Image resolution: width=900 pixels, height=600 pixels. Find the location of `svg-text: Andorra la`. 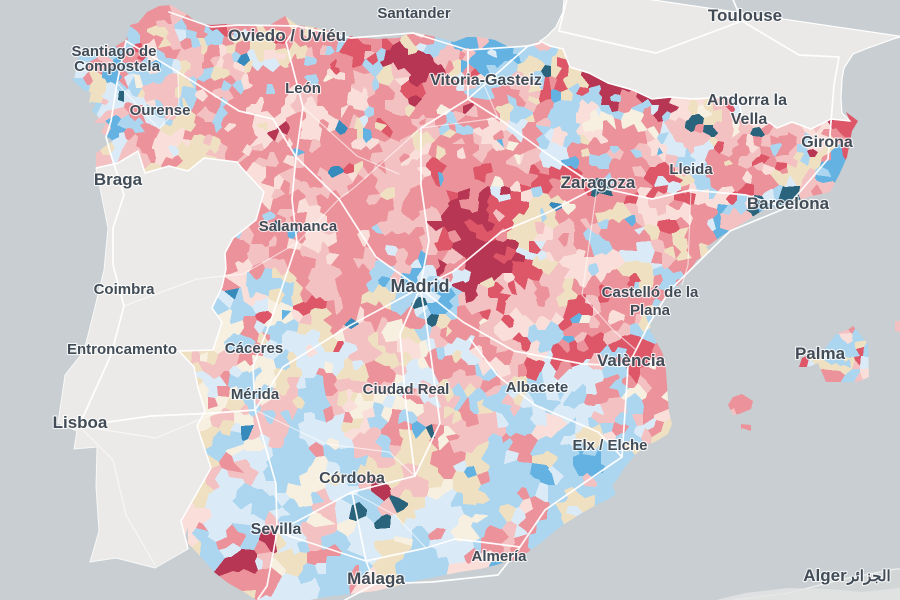

svg-text: Andorra la is located at coordinates (747, 100).